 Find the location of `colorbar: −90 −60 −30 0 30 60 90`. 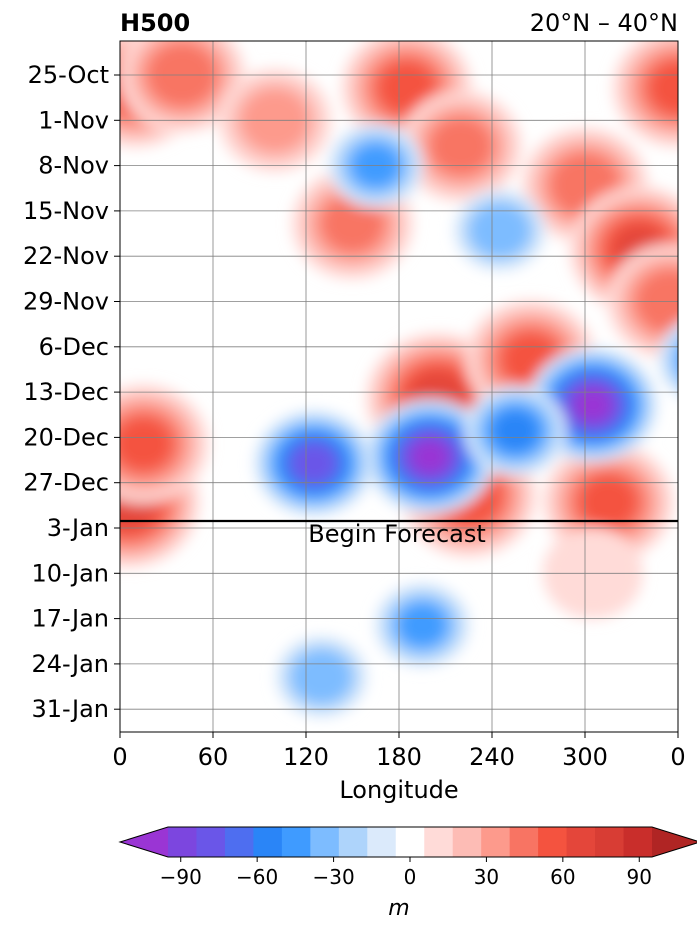

colorbar: −90 −60 −30 0 30 60 90 is located at coordinates (407, 857).